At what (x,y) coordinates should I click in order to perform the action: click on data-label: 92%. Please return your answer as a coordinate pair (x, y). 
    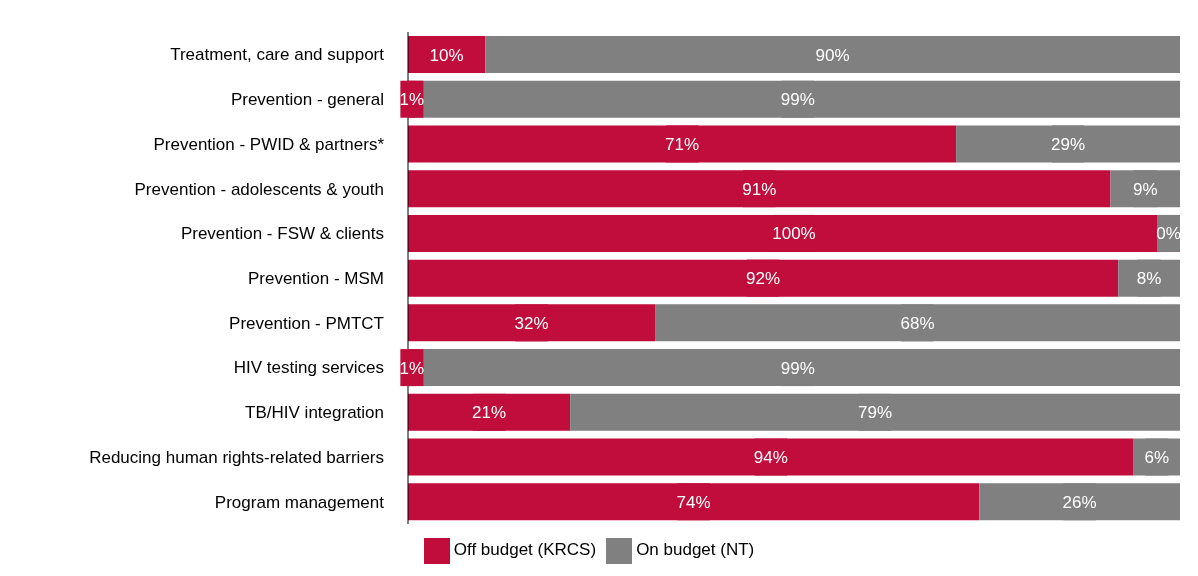
    Looking at the image, I should click on (763, 279).